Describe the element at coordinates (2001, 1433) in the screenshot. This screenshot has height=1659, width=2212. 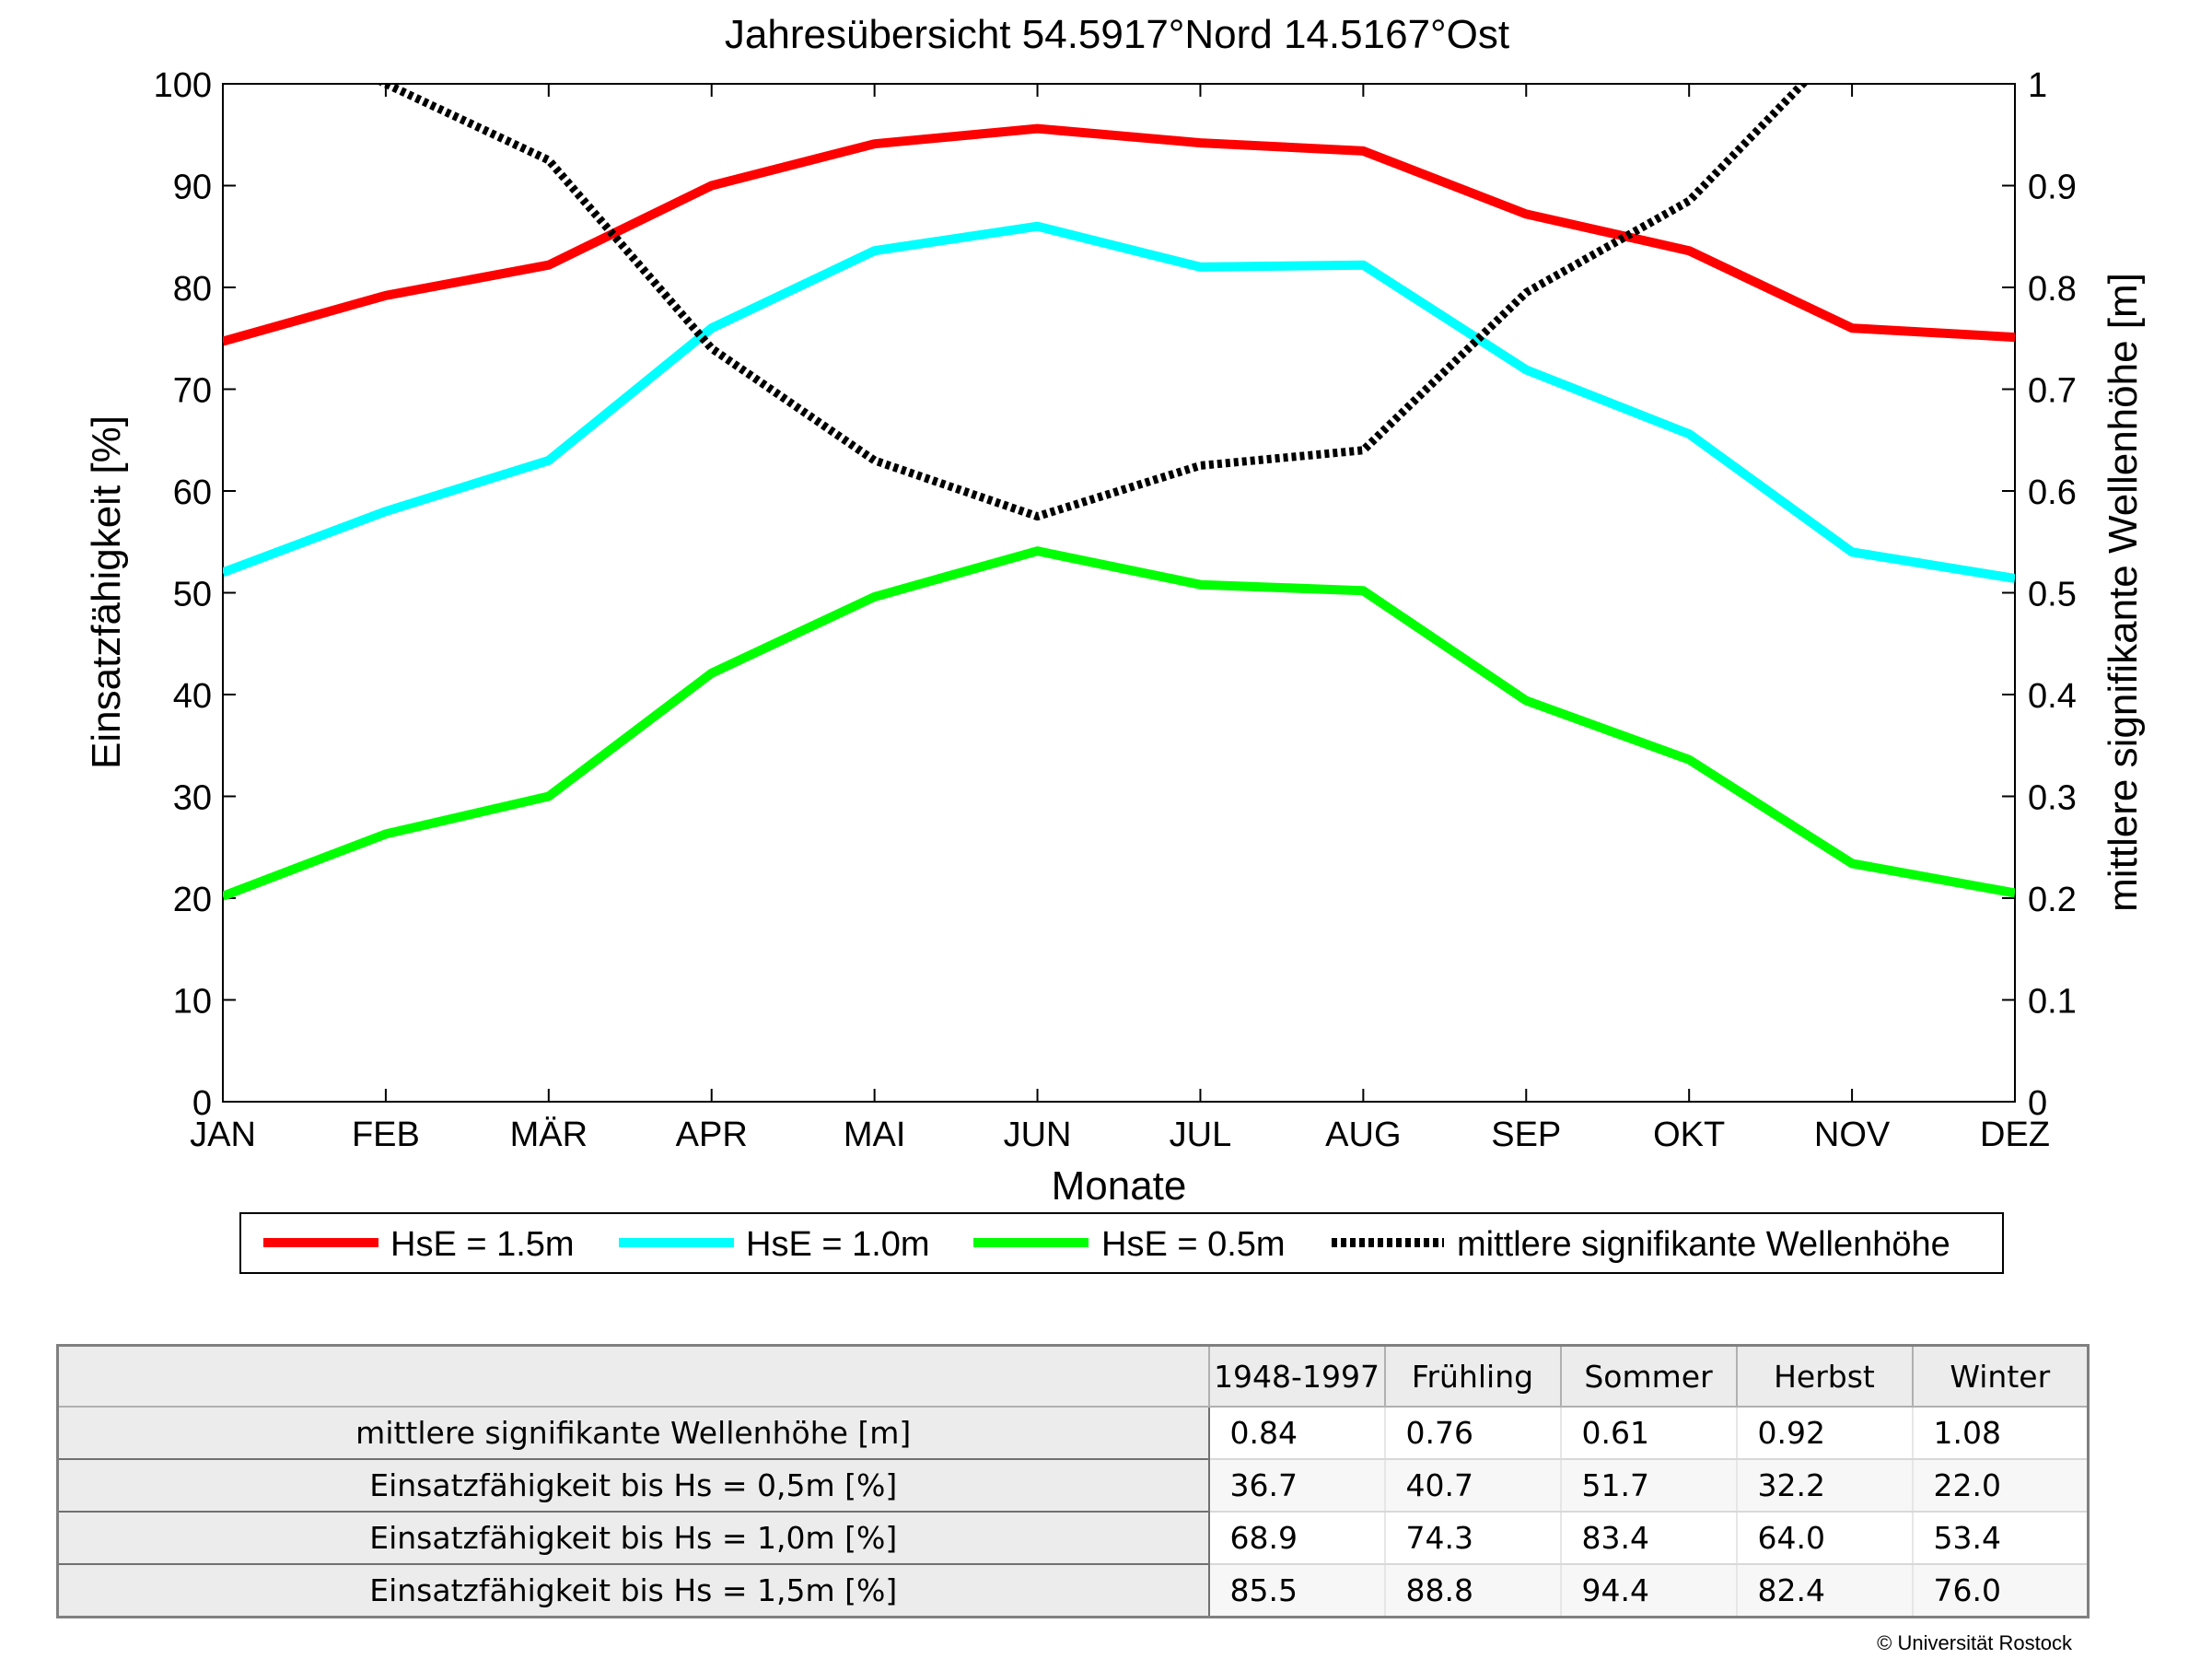
I see `table-cell: 1.08` at that location.